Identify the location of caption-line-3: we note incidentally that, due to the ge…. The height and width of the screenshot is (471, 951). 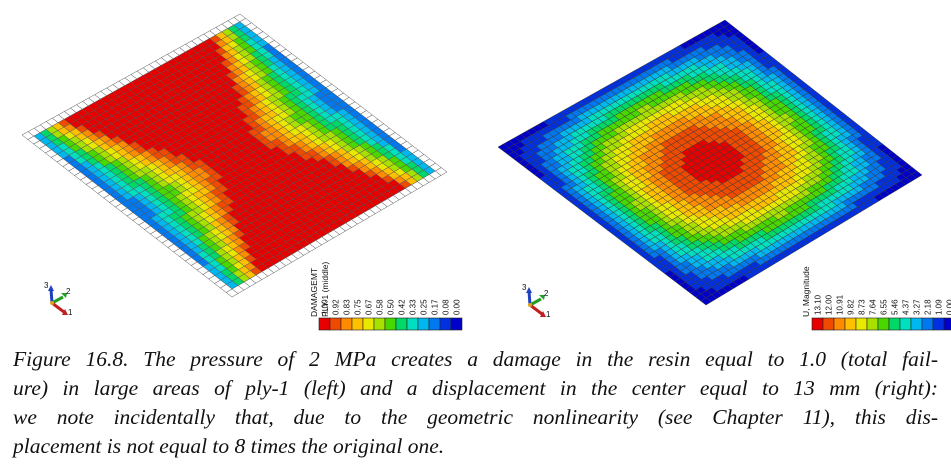
(475, 417).